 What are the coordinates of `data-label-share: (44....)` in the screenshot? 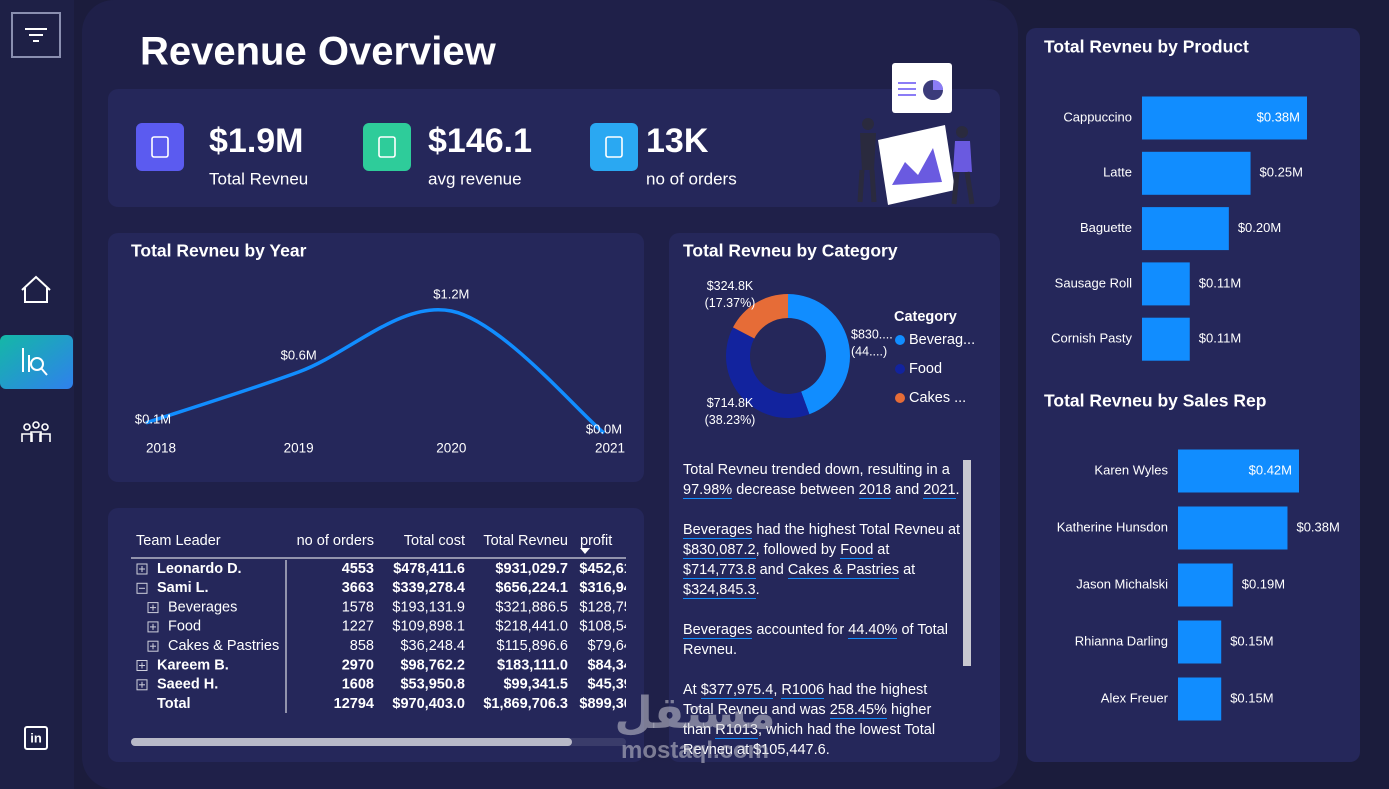 It's located at (869, 352).